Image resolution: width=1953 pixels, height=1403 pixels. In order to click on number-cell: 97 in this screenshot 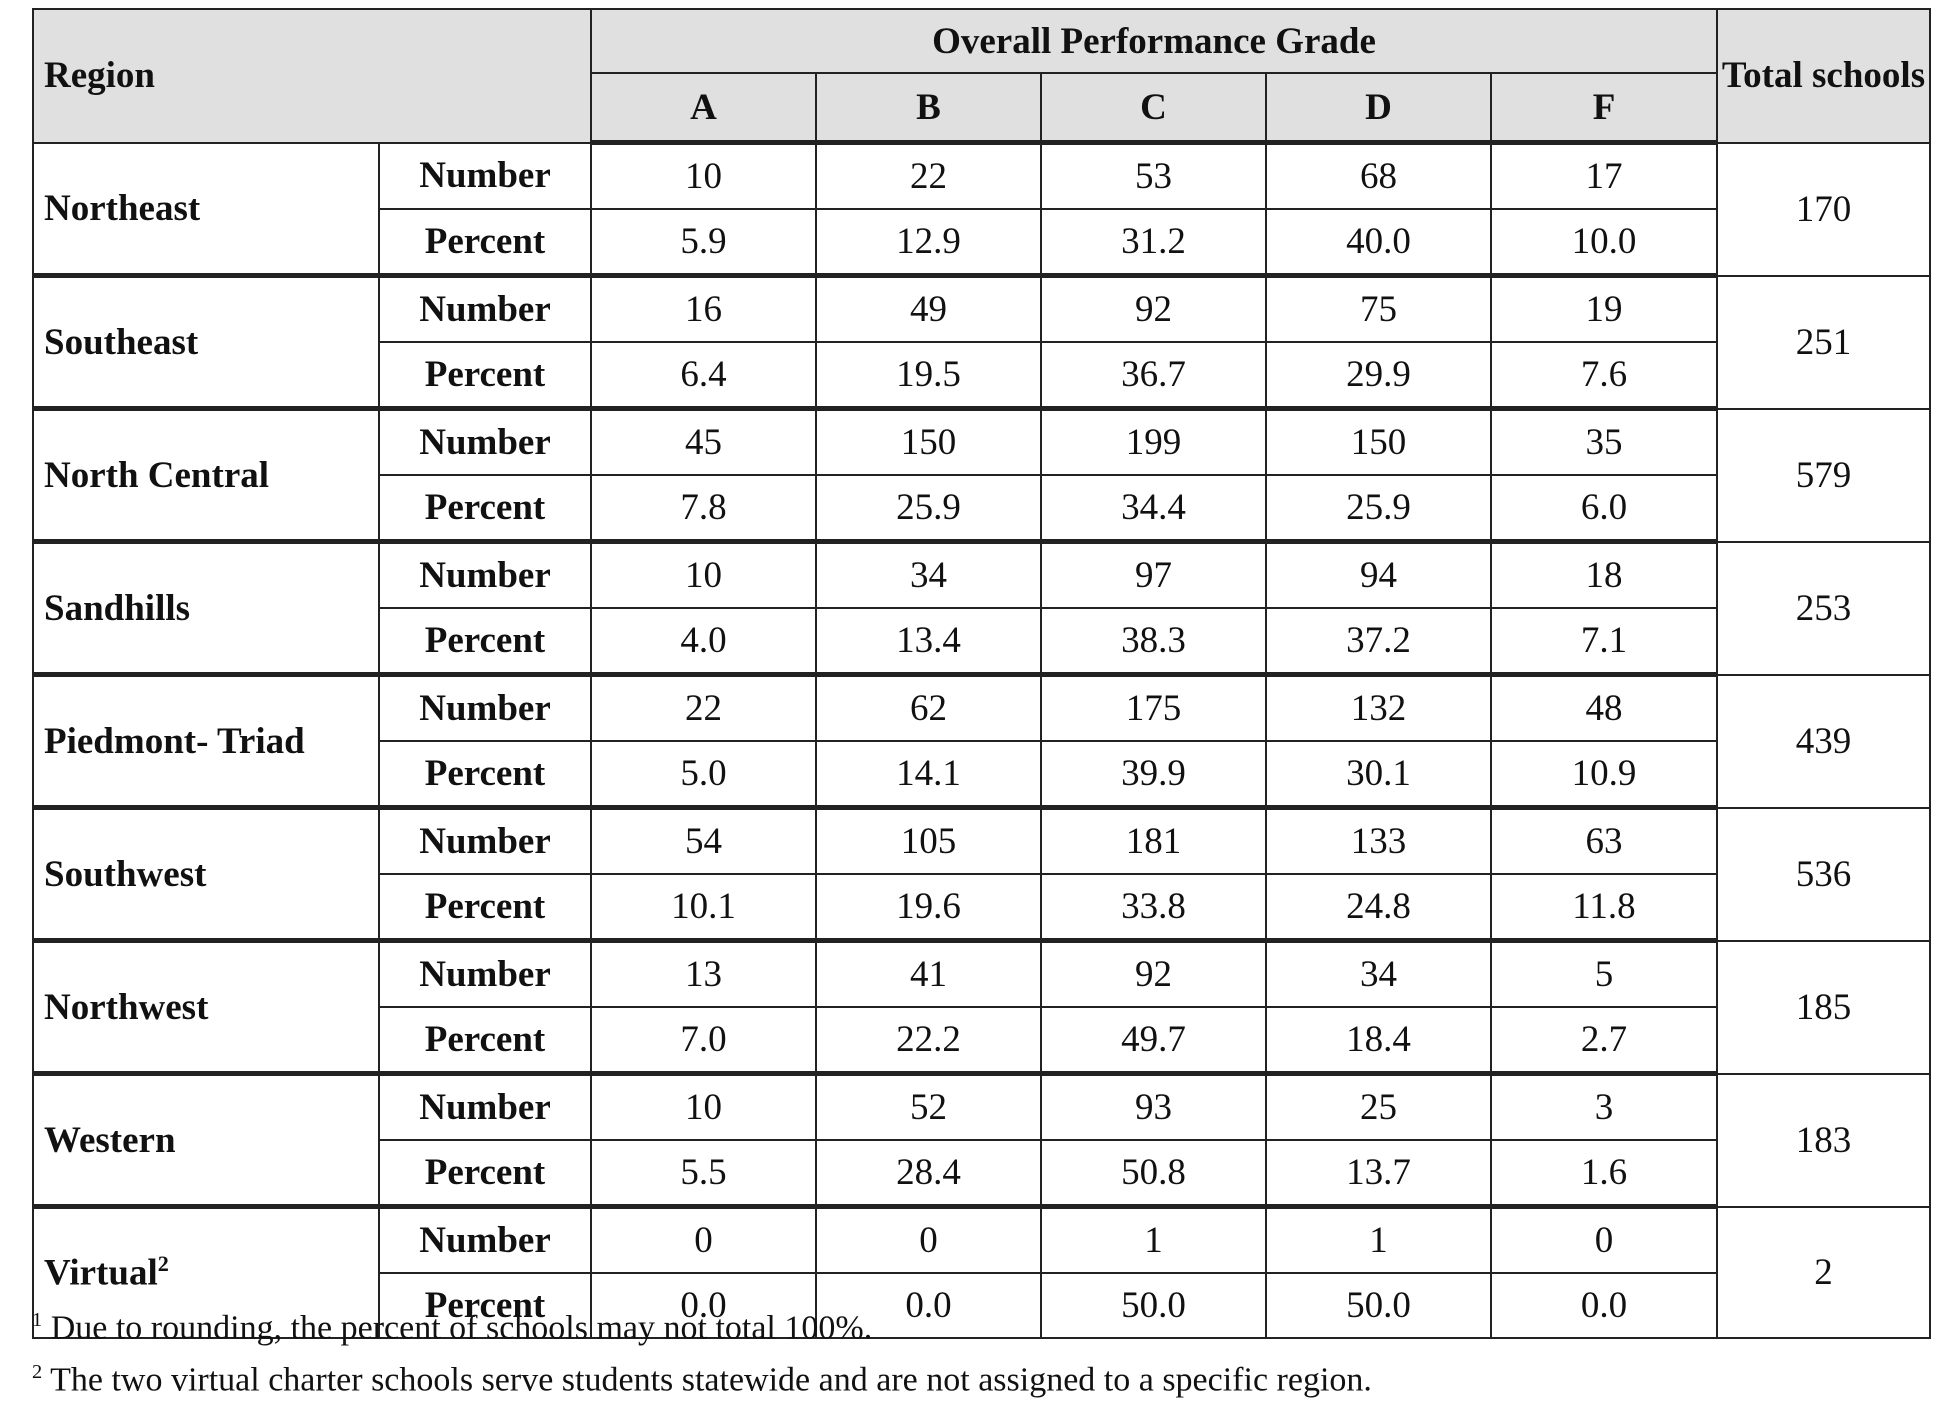, I will do `click(1153, 574)`.